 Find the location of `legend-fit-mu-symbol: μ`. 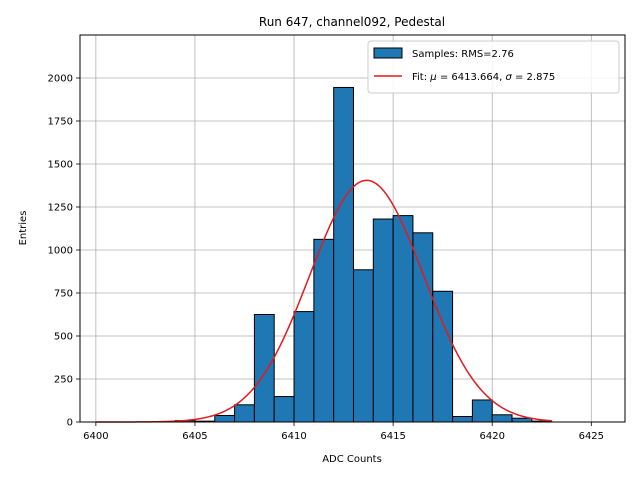

legend-fit-mu-symbol: μ is located at coordinates (432, 77).